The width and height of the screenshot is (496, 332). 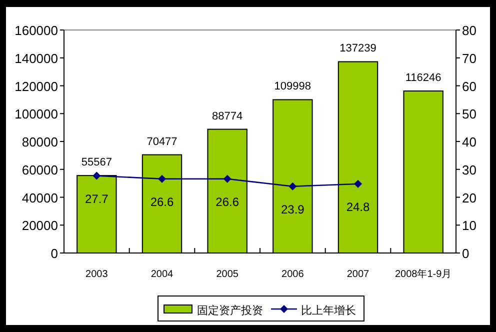 What do you see at coordinates (40, 170) in the screenshot?
I see `tick: 60000` at bounding box center [40, 170].